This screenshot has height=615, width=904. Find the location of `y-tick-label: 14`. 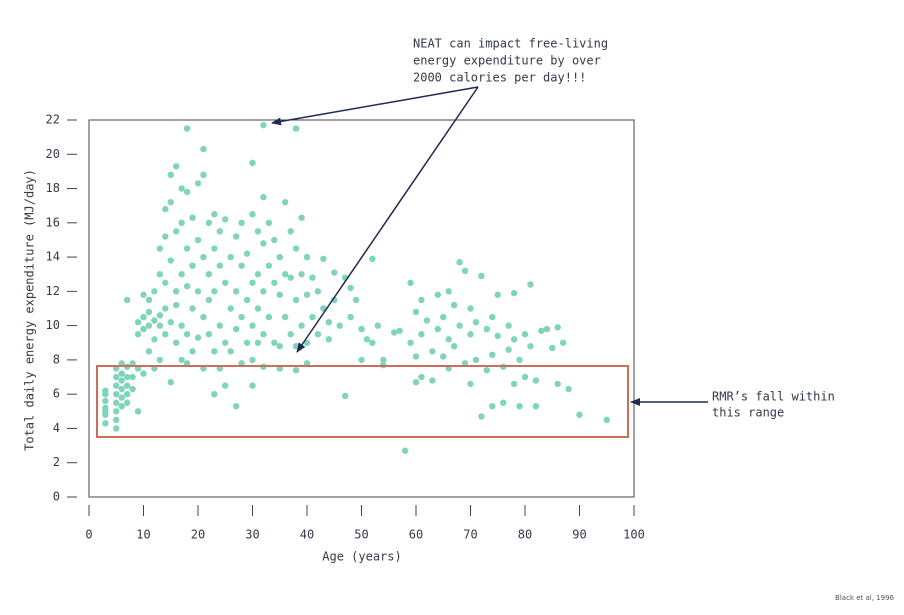

y-tick-label: 14 is located at coordinates (53, 257).